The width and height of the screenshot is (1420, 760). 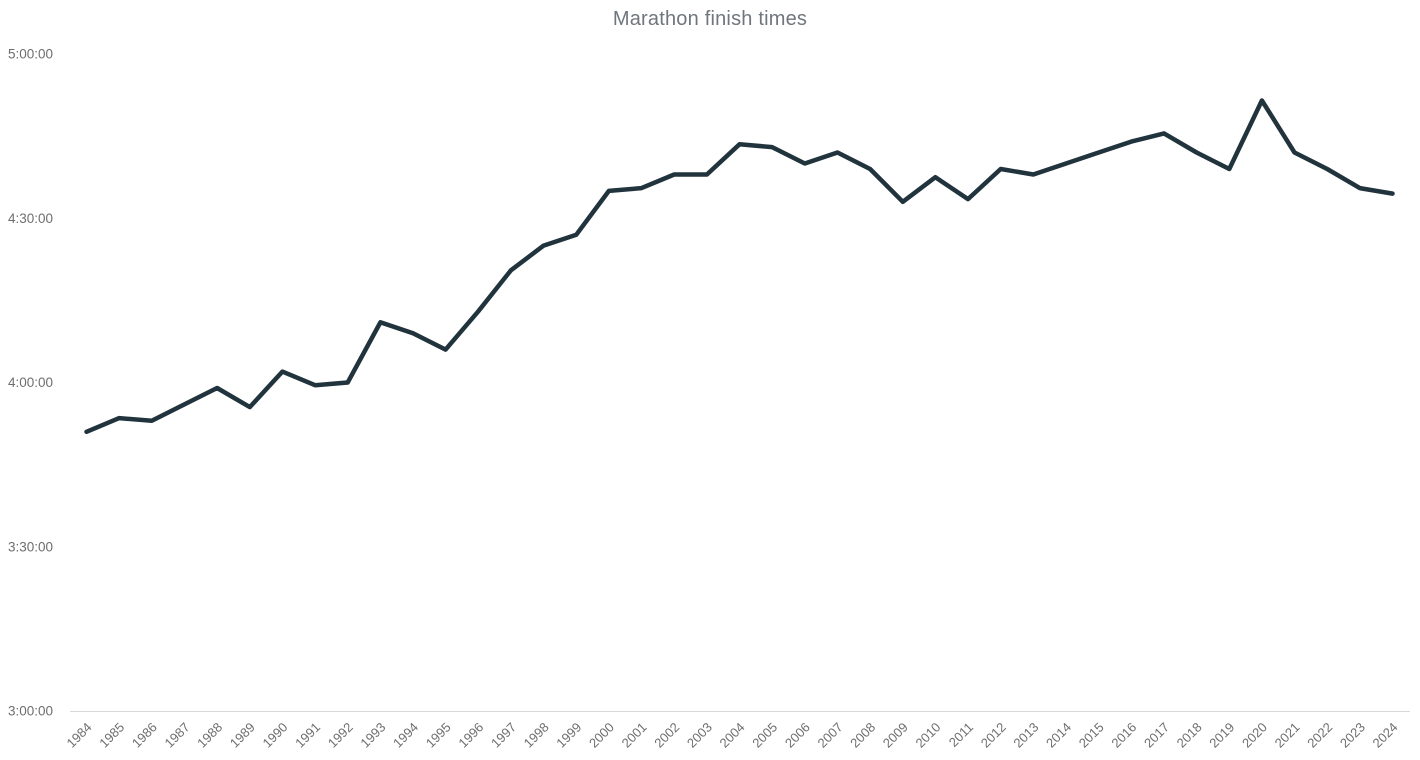 What do you see at coordinates (30, 546) in the screenshot?
I see `y-tick-label: 3:30:00` at bounding box center [30, 546].